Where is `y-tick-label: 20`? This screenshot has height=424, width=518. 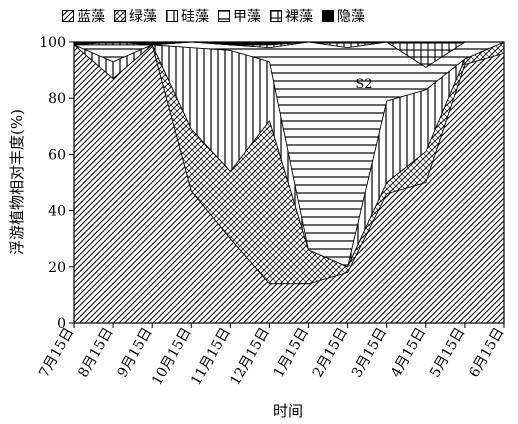 y-tick-label: 20 is located at coordinates (57, 268).